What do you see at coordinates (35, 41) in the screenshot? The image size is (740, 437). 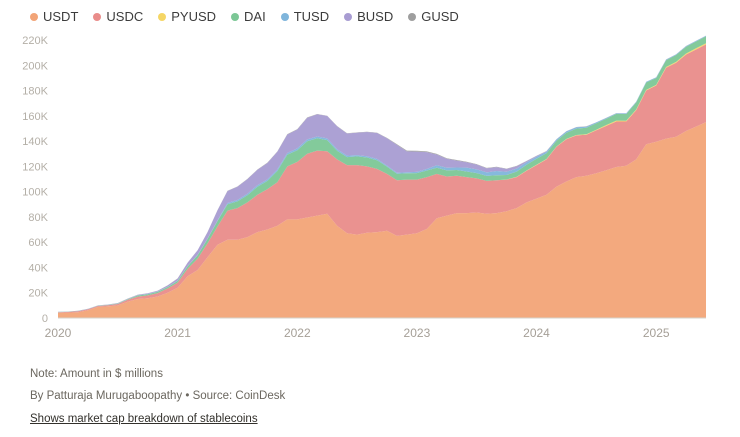 I see `y-axis-label: 220K` at bounding box center [35, 41].